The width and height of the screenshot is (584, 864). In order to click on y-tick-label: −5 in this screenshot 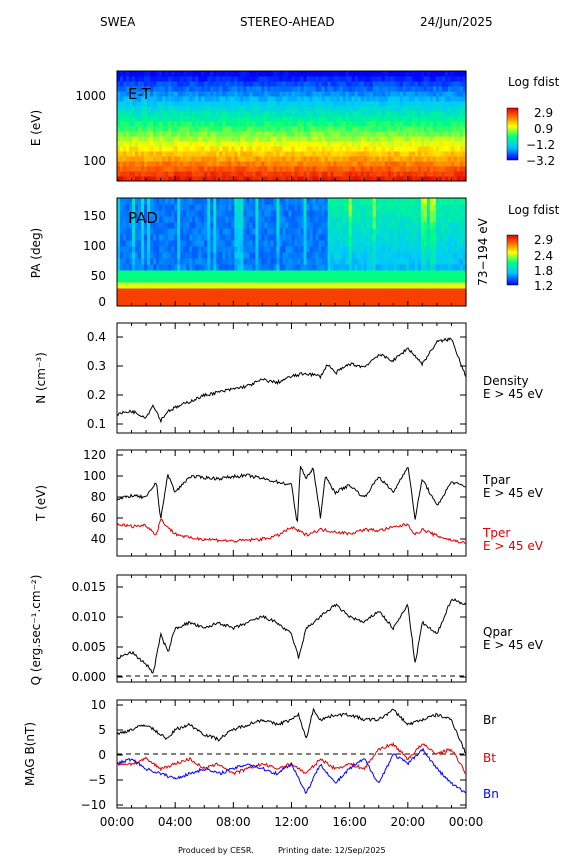, I will do `click(97, 780)`.